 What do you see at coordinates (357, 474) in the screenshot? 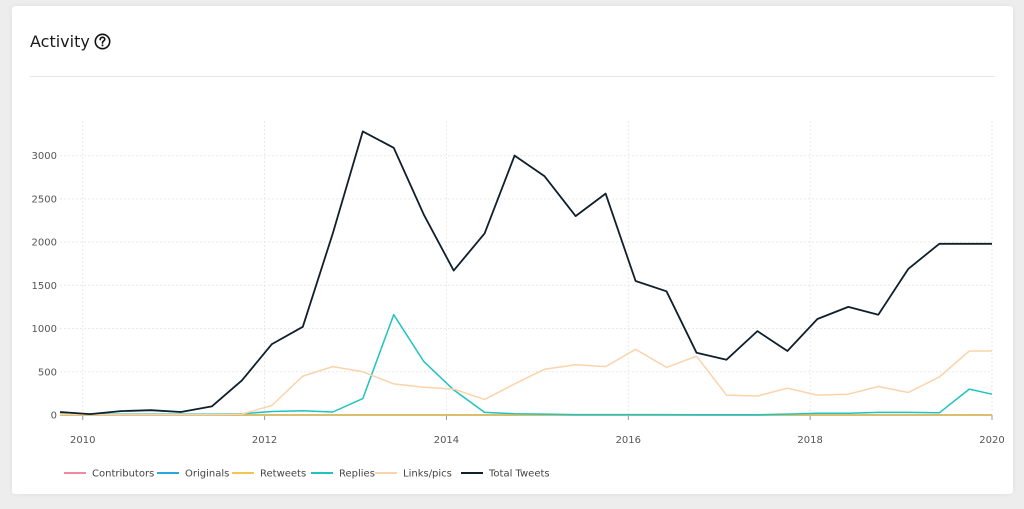
I see `legend-label-replies: Replies` at bounding box center [357, 474].